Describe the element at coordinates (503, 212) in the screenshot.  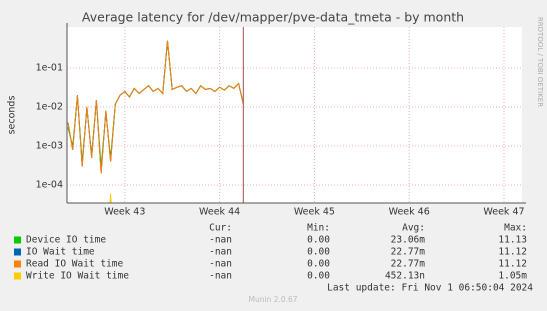
I see `x-tick-label: Week 47` at that location.